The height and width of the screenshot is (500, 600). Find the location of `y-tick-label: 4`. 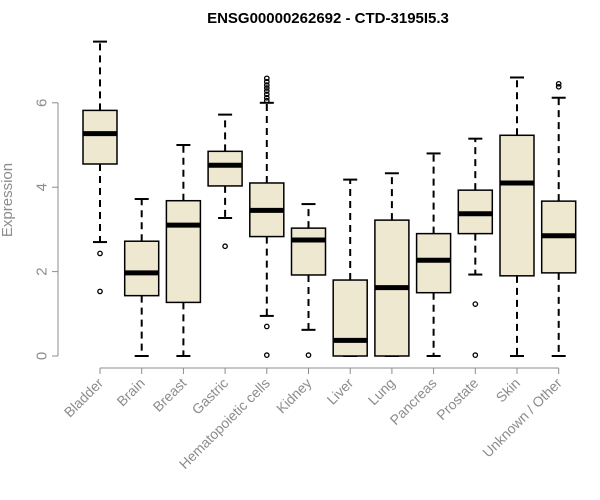

y-tick-label: 4 is located at coordinates (42, 187).